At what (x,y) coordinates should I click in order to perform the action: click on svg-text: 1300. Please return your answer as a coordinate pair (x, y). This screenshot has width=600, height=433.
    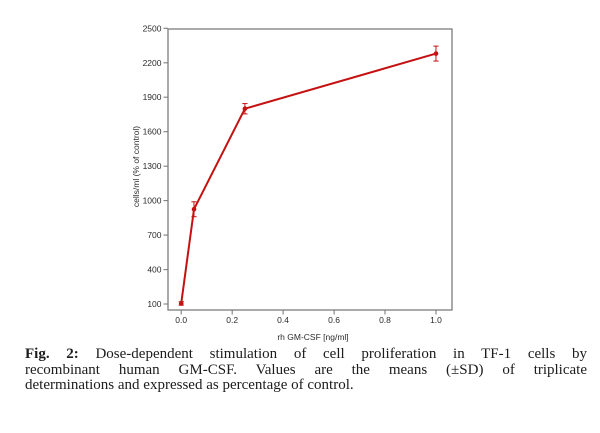
    Looking at the image, I should click on (152, 166).